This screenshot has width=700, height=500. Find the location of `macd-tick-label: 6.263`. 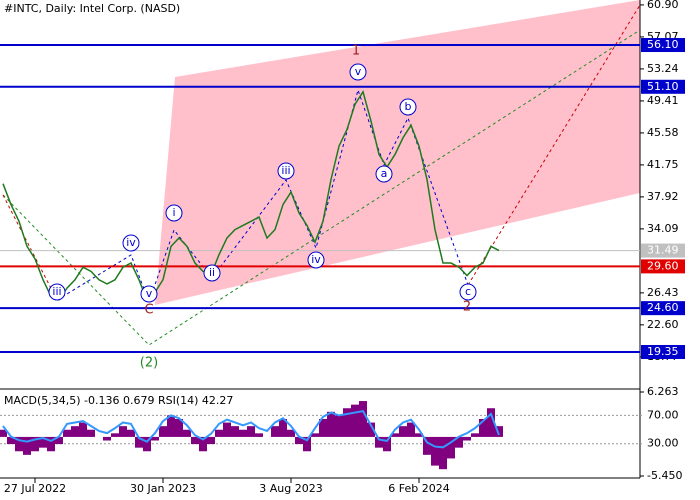

macd-tick-label: 6.263 is located at coordinates (663, 391).